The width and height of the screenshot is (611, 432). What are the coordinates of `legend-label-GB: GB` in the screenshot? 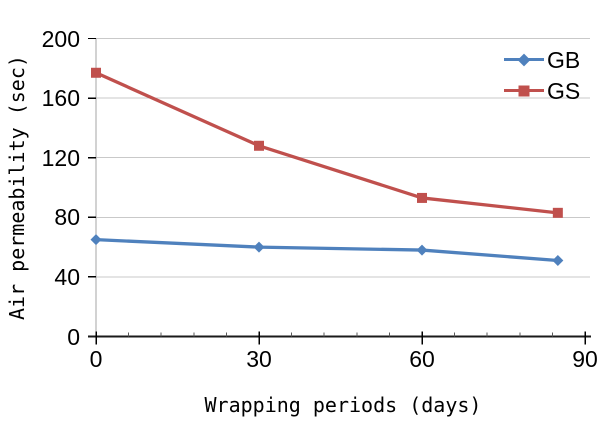 It's located at (564, 59).